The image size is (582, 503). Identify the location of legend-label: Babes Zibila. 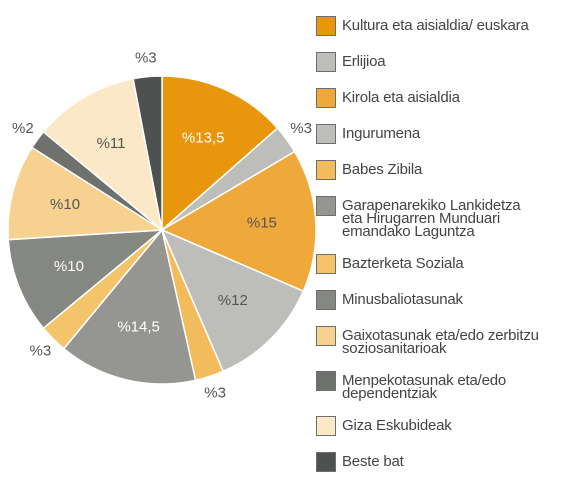
(382, 169).